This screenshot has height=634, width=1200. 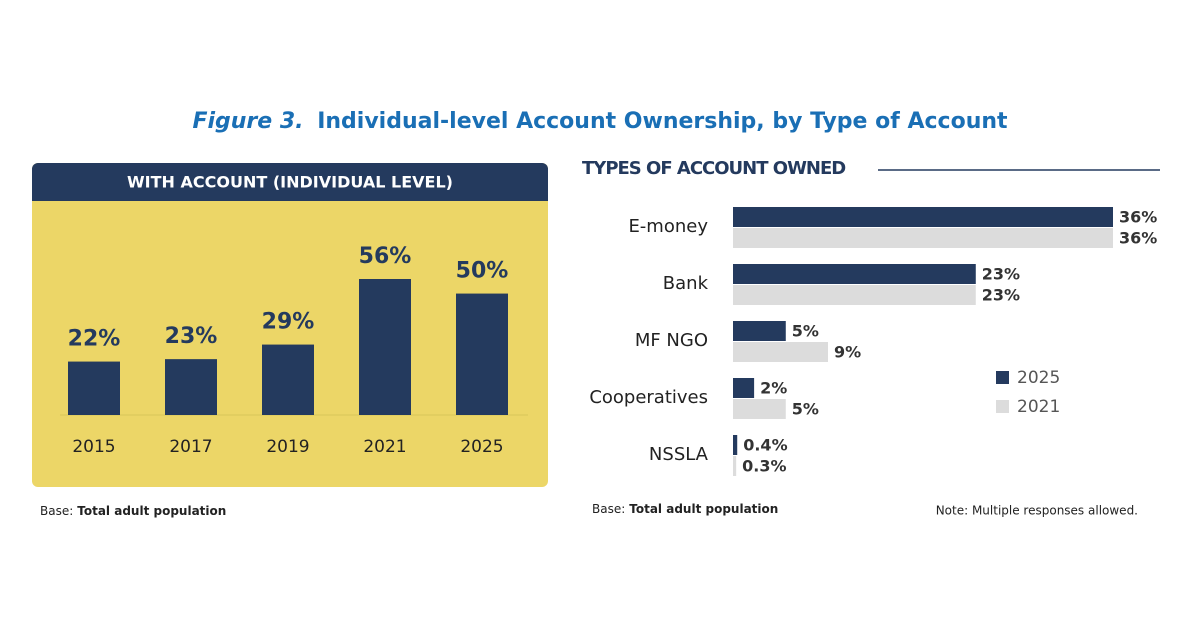 I want to click on x-tick-label: 2019, so click(x=287, y=447).